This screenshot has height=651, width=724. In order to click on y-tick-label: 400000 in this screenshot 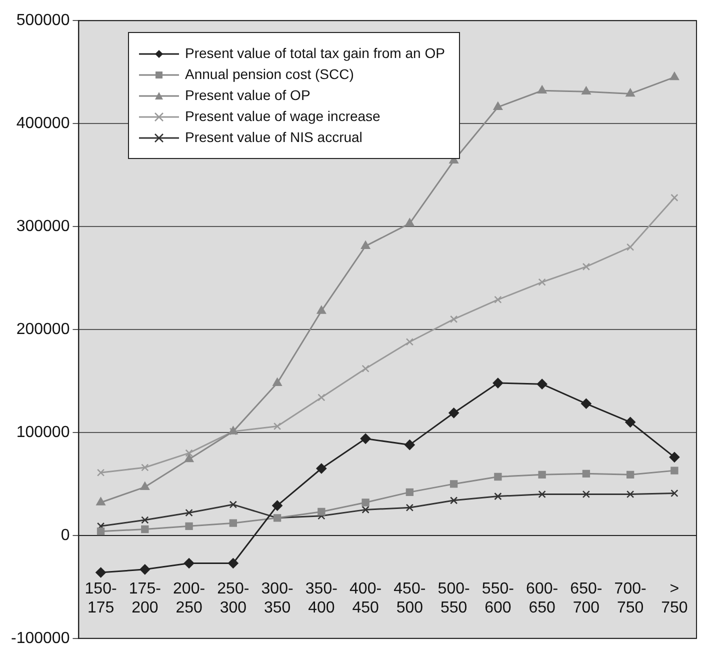, I will do `click(43, 123)`.